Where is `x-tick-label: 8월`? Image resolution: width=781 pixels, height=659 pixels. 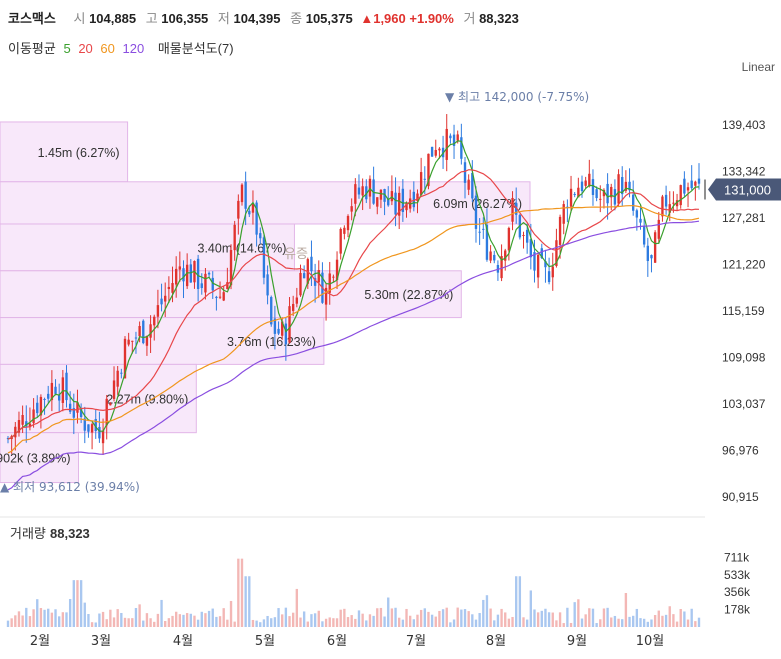
x-tick-label: 8월 is located at coordinates (496, 641).